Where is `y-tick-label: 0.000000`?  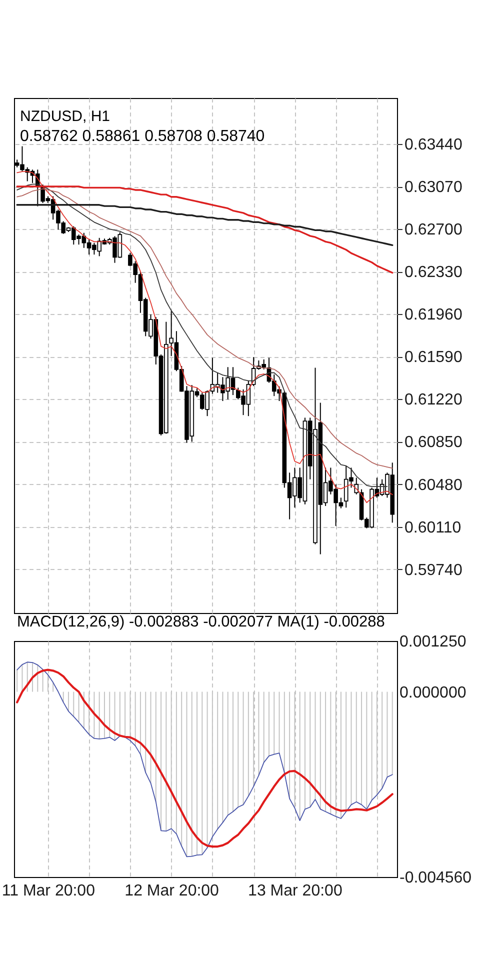 y-tick-label: 0.000000 is located at coordinates (433, 693).